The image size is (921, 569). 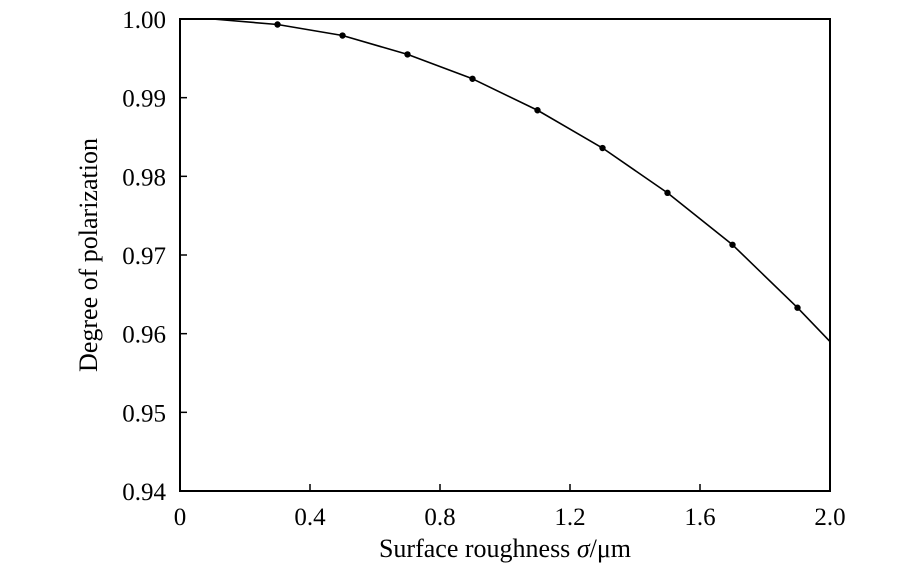 I want to click on y-tick-label: 0.94, so click(x=144, y=492).